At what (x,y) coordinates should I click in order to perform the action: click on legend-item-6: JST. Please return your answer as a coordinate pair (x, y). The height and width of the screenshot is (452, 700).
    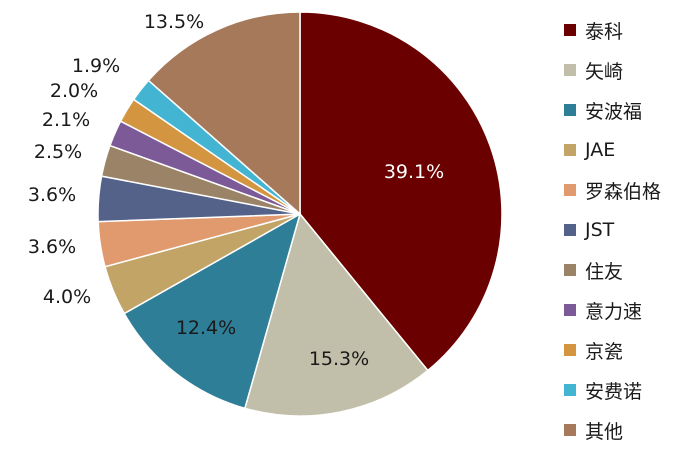
    Looking at the image, I should click on (631, 230).